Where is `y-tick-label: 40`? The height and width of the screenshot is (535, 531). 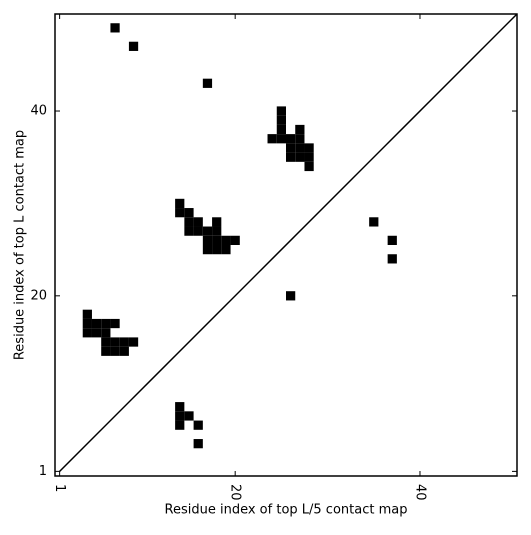
y-tick-label: 40 is located at coordinates (38, 111).